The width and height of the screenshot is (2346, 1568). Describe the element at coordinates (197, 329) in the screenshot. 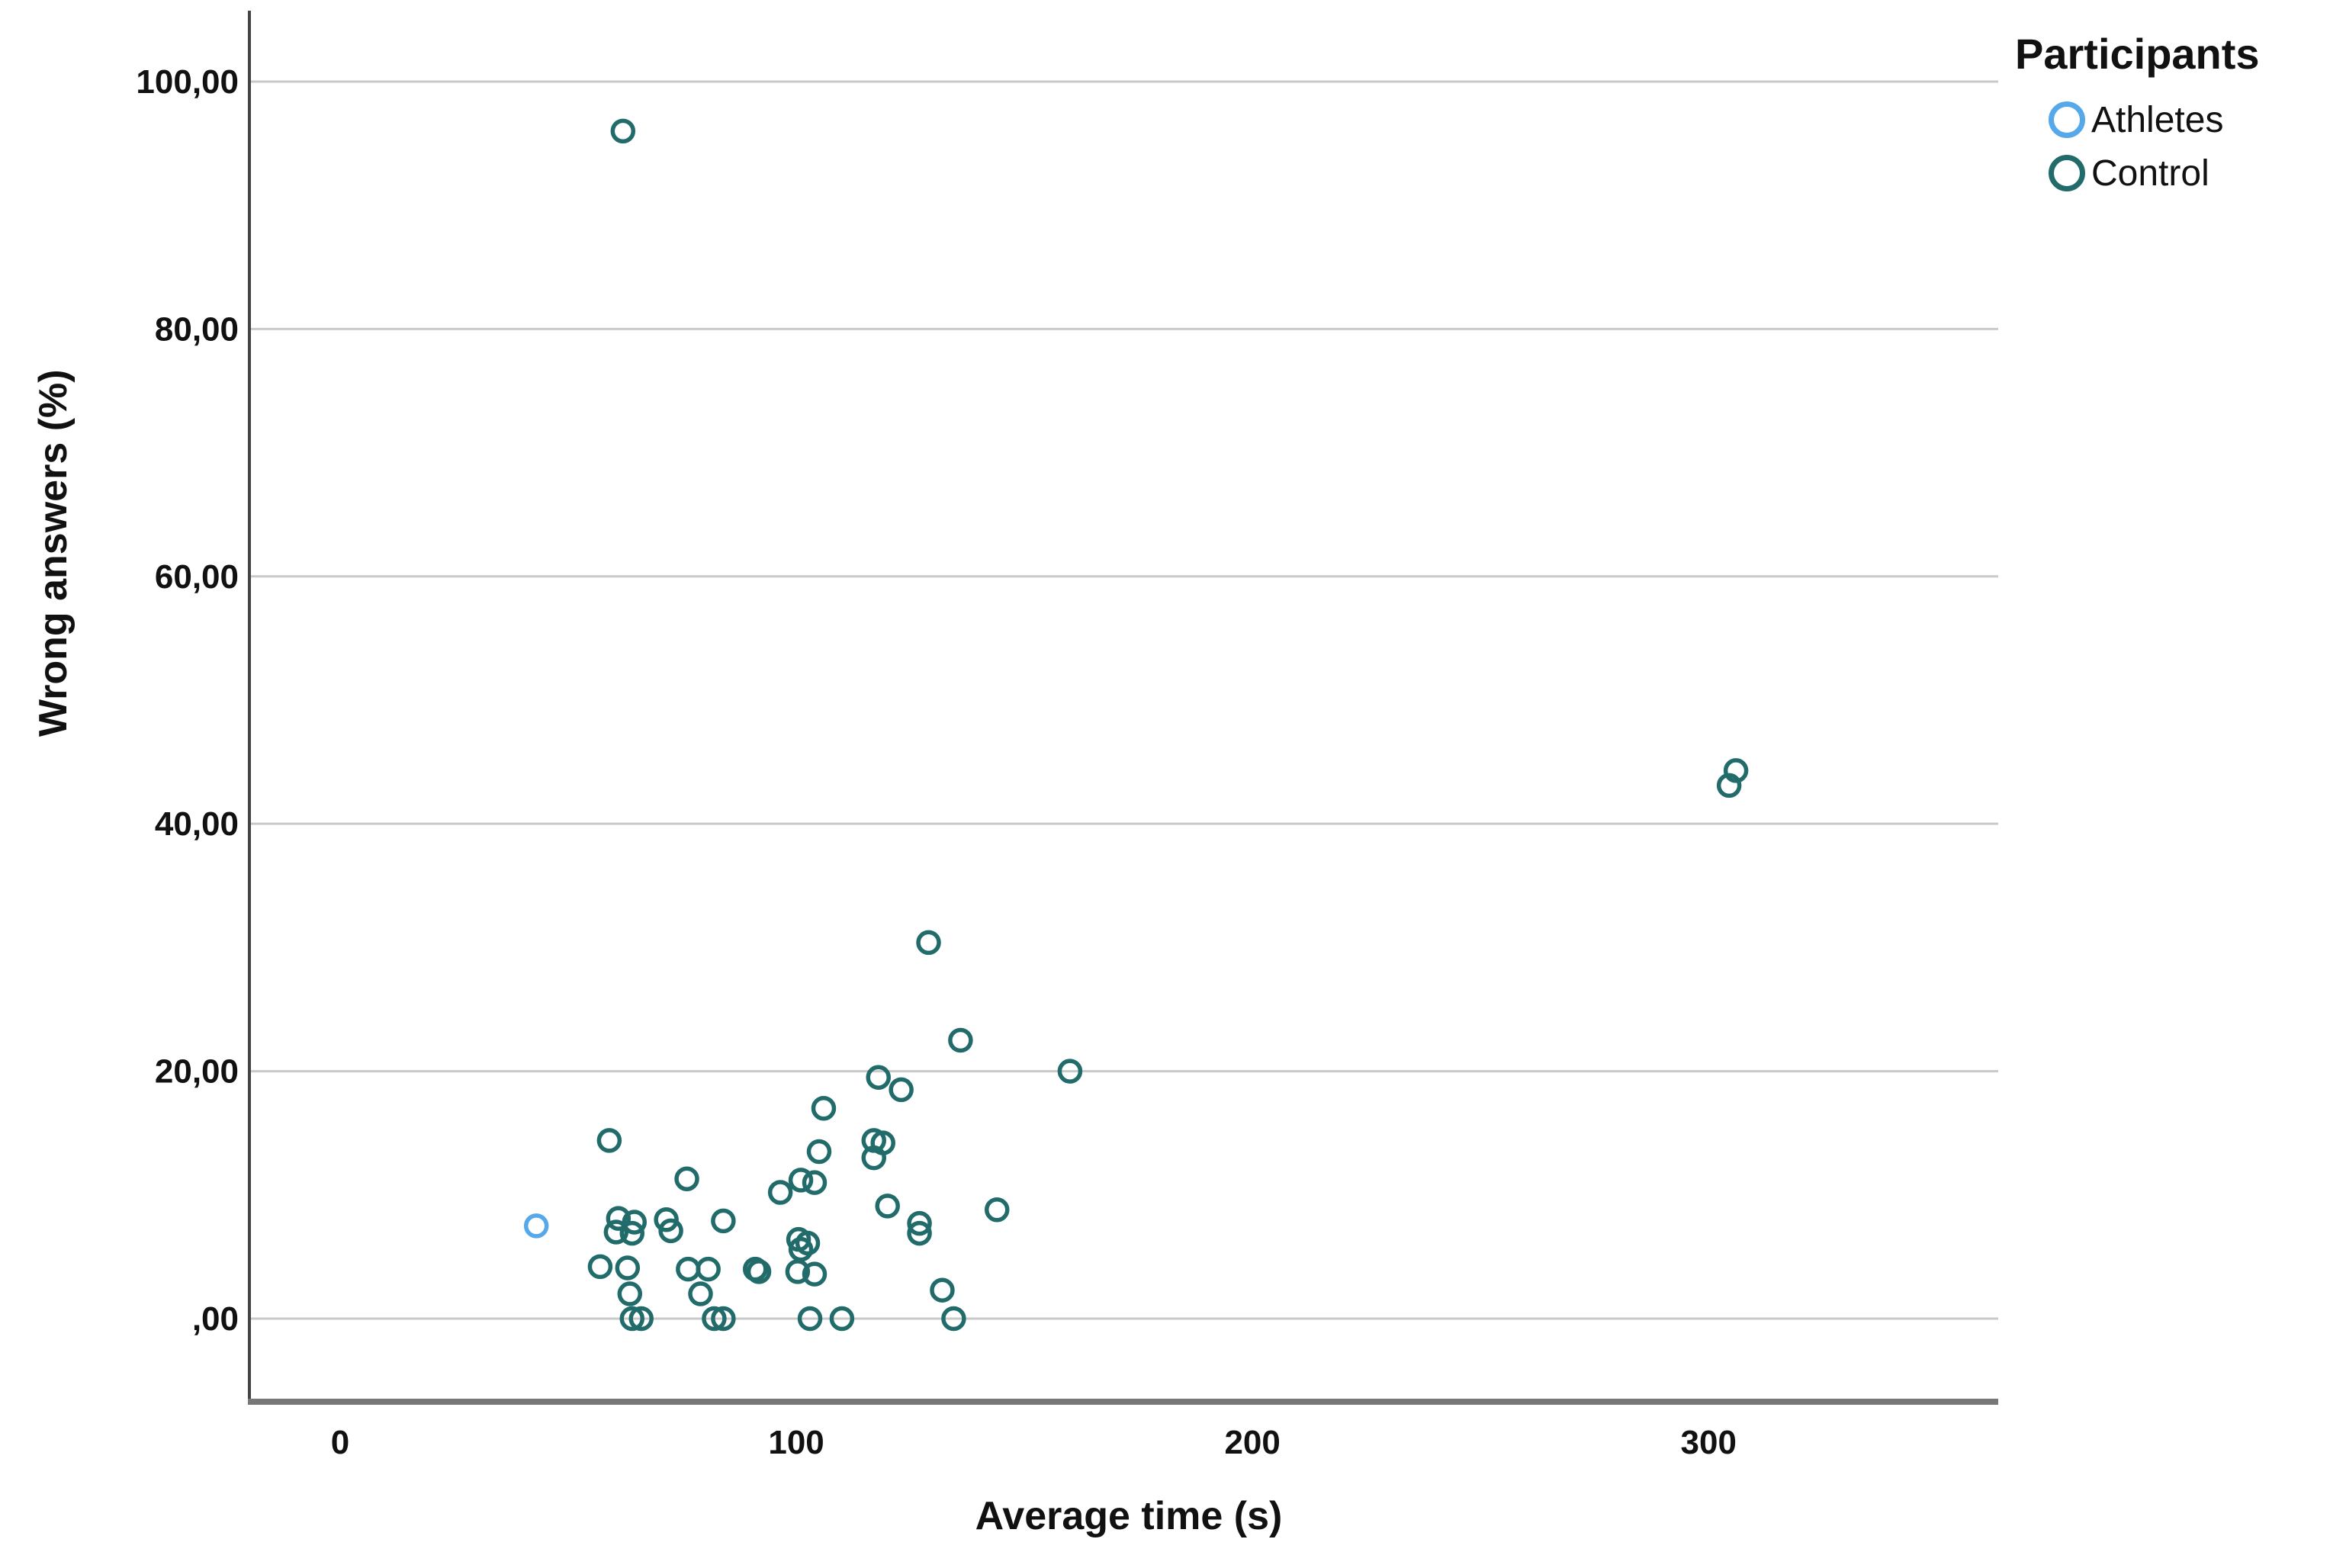

I see `y-tick-label: 80,00` at that location.